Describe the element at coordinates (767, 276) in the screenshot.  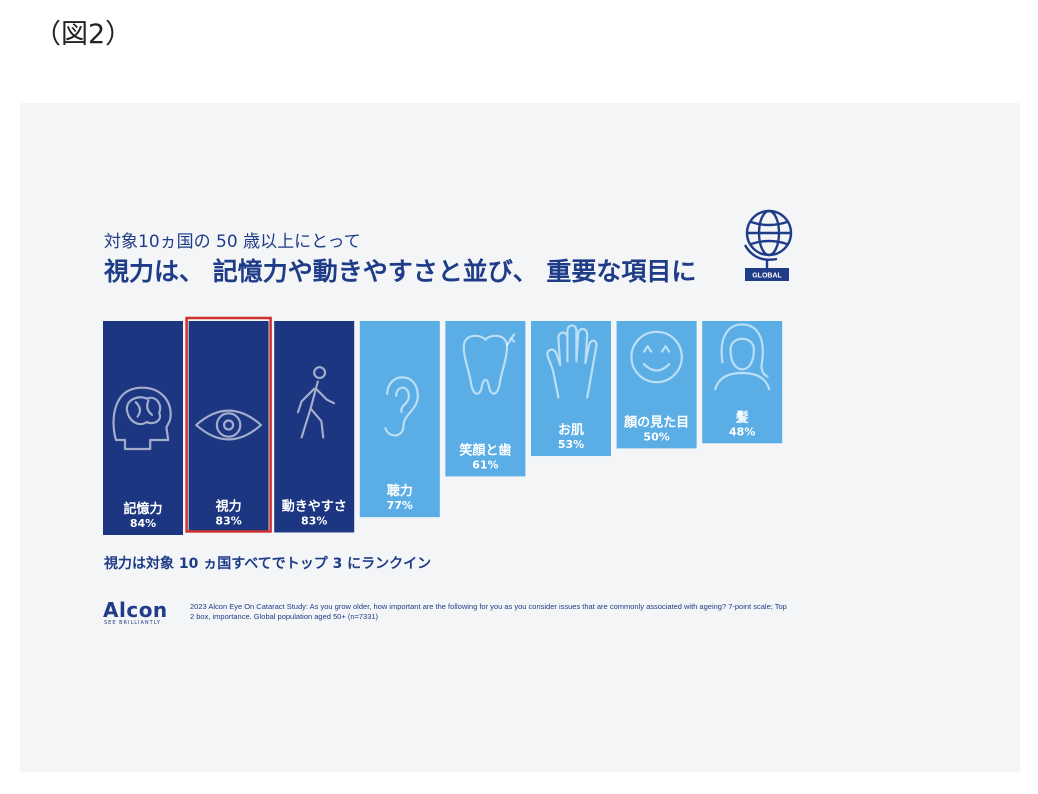
I see `globe-badge-text: GLOBAL` at that location.